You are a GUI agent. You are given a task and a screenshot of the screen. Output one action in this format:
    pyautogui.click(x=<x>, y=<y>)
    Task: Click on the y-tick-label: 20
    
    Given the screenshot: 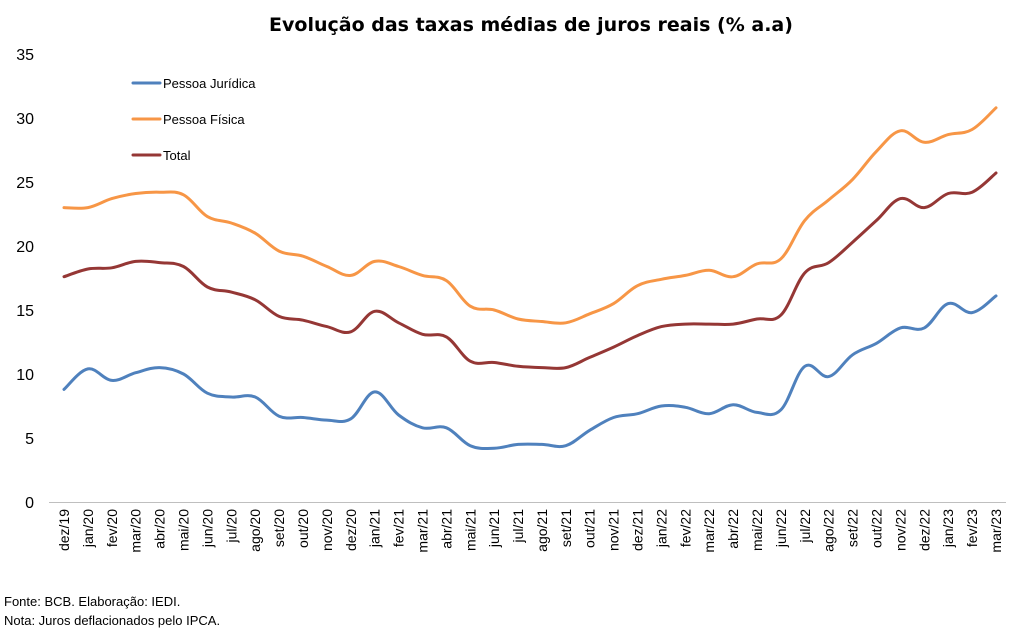 What is the action you would take?
    pyautogui.click(x=25, y=247)
    